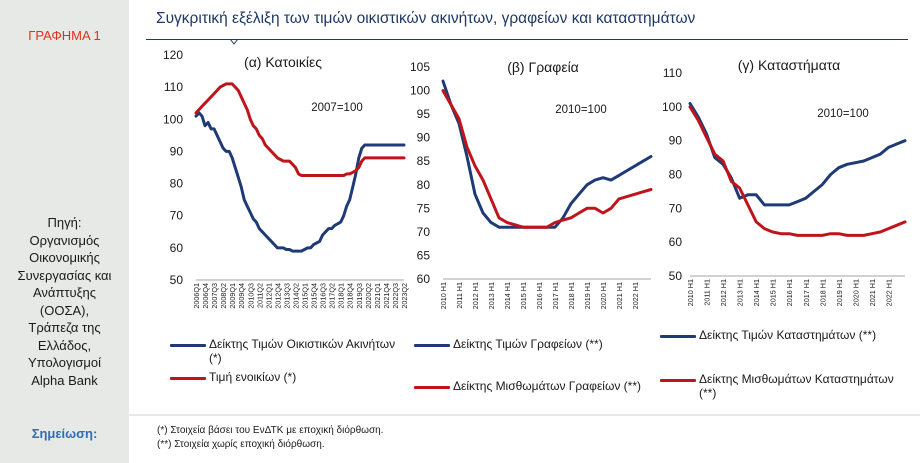 This screenshot has height=463, width=920. Describe the element at coordinates (64, 222) in the screenshot. I see `source-line: Πηγή:` at that location.